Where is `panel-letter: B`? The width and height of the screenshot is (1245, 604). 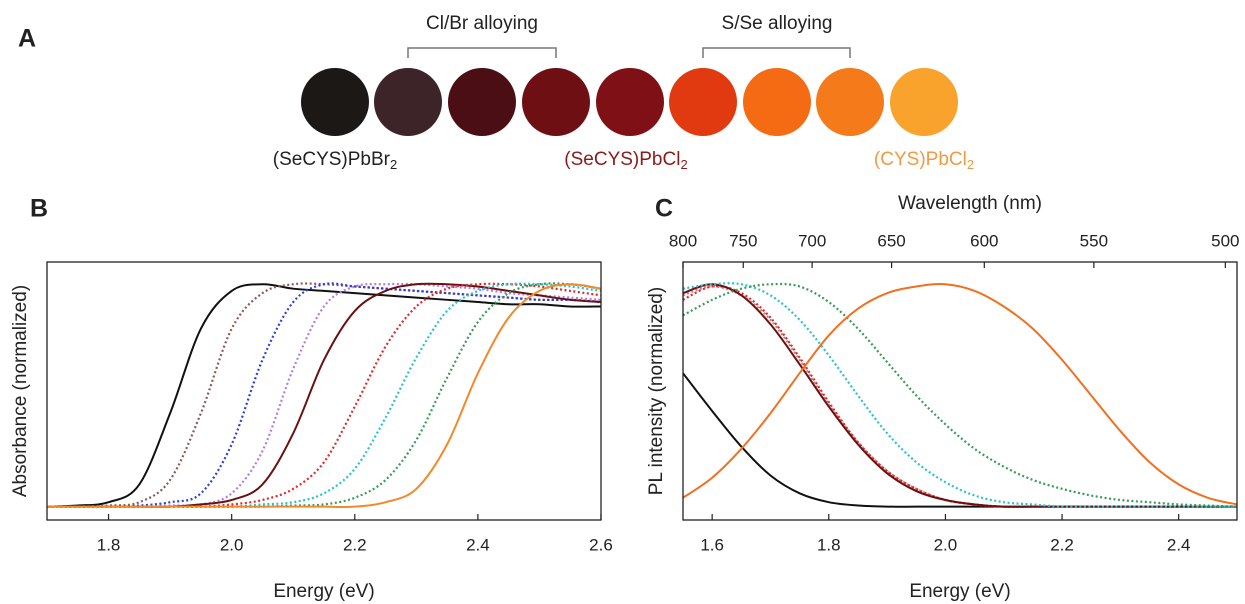
panel-letter: B is located at coordinates (39, 209).